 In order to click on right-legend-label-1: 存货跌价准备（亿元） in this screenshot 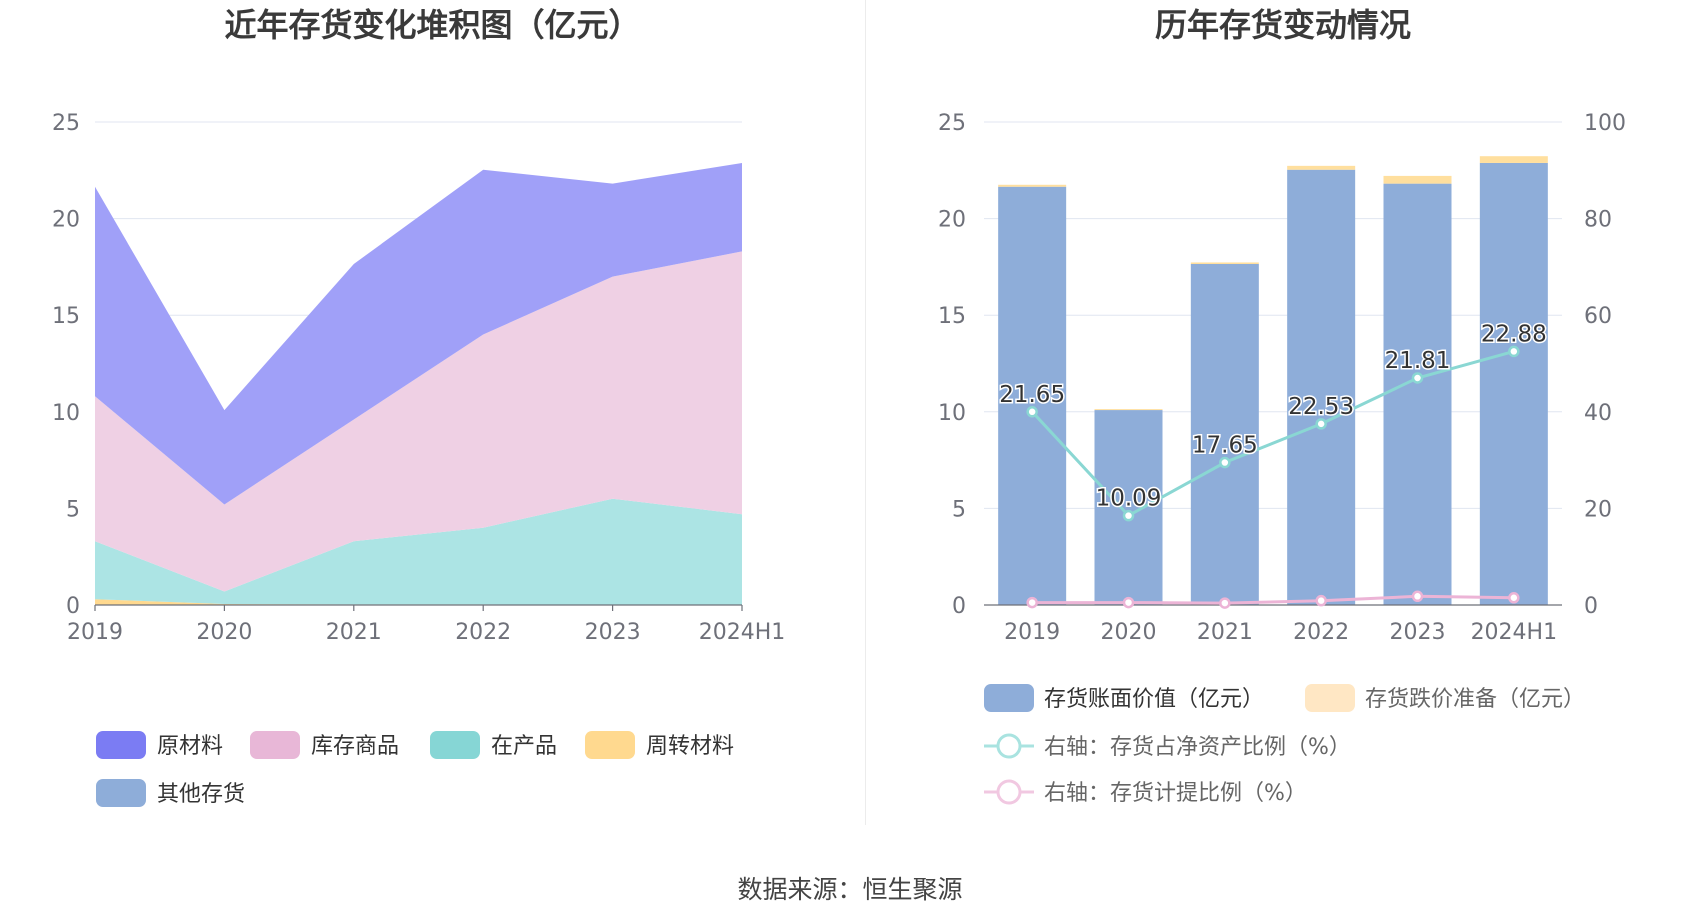, I will do `click(1475, 699)`.